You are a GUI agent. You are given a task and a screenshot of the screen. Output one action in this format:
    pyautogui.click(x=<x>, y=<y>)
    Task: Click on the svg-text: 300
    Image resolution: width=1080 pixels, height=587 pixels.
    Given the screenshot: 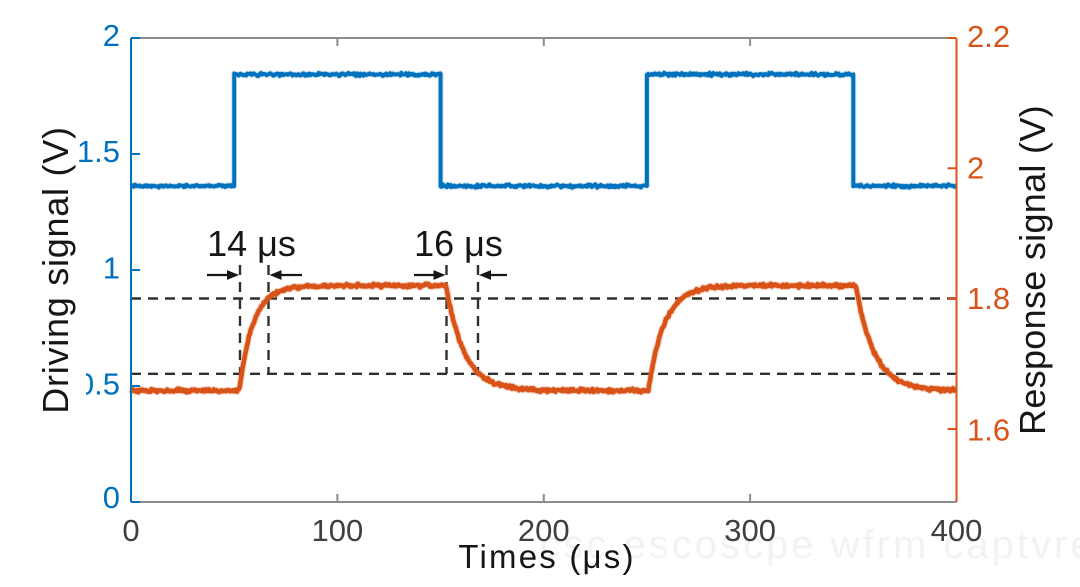 What is the action you would take?
    pyautogui.click(x=750, y=530)
    